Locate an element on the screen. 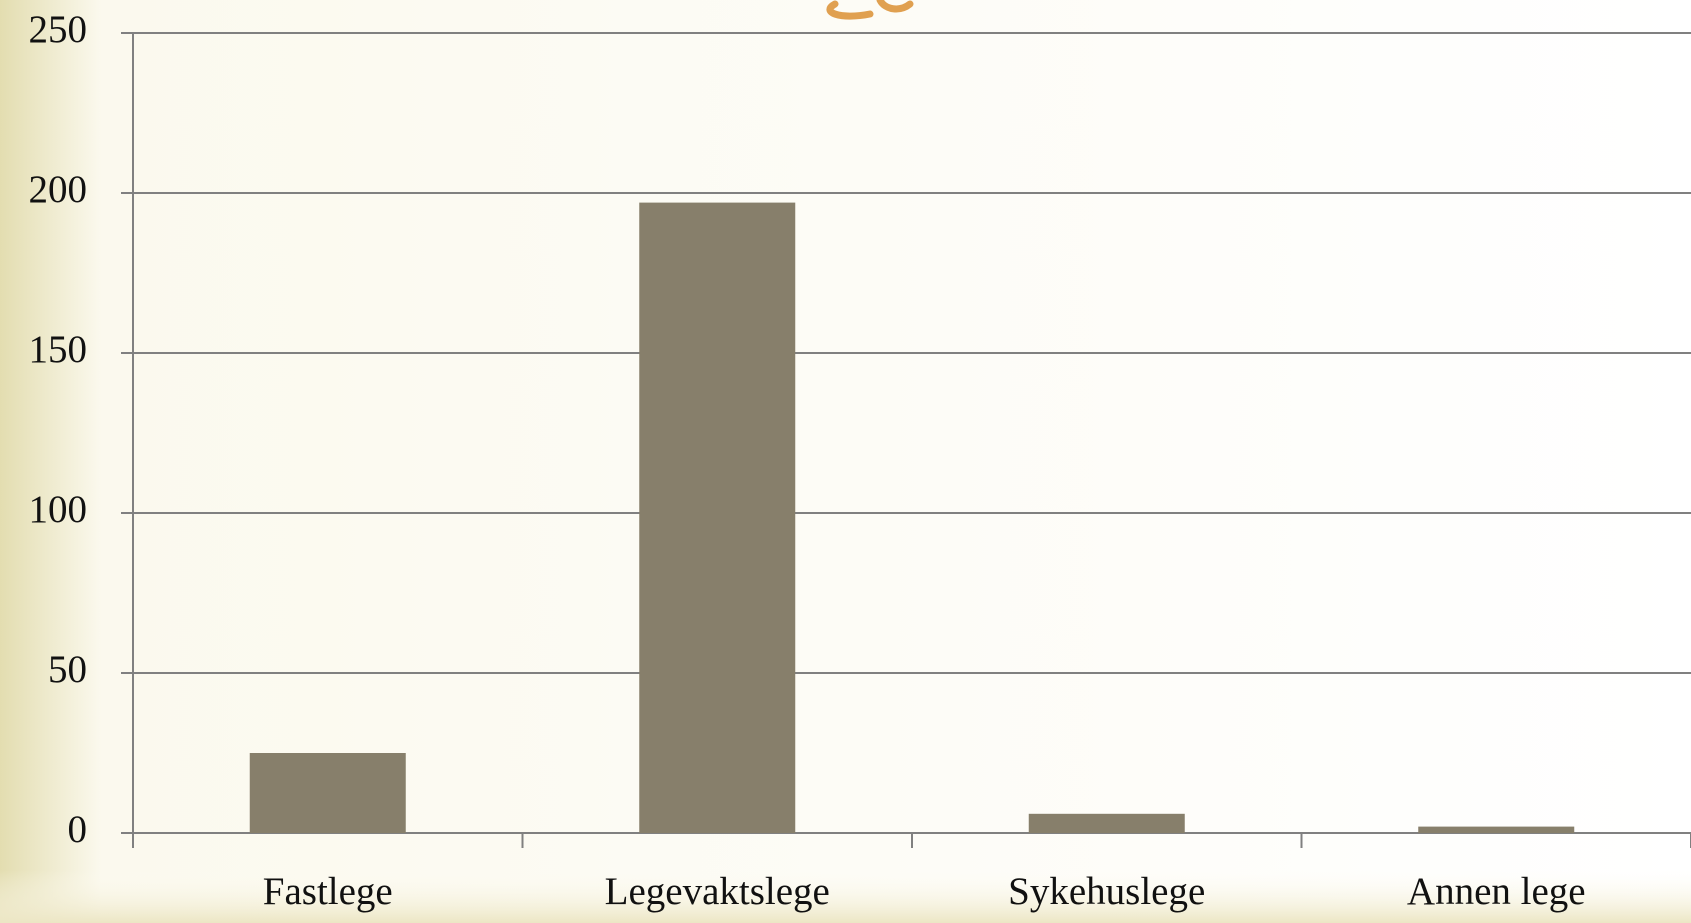 The width and height of the screenshot is (1691, 923). x-tick-label: Legevaktslege is located at coordinates (717, 891).